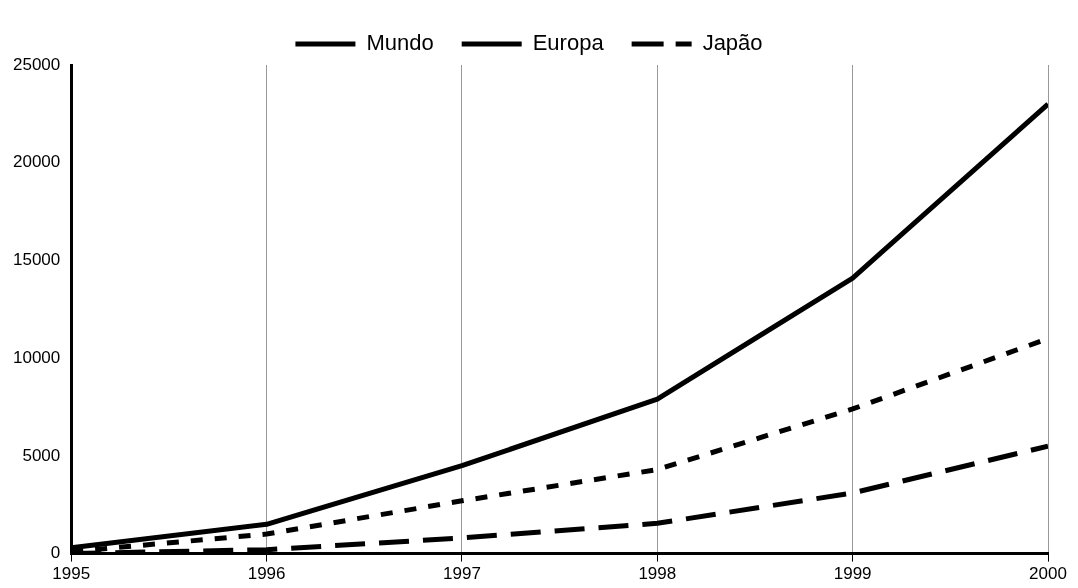  Describe the element at coordinates (55, 553) in the screenshot. I see `y-tick-label: 0` at that location.